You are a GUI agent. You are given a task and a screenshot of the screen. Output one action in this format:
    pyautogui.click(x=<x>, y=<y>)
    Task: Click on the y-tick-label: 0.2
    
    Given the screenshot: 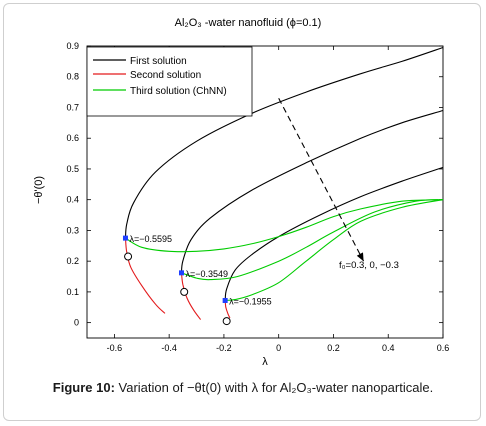 What is the action you would take?
    pyautogui.click(x=72, y=261)
    